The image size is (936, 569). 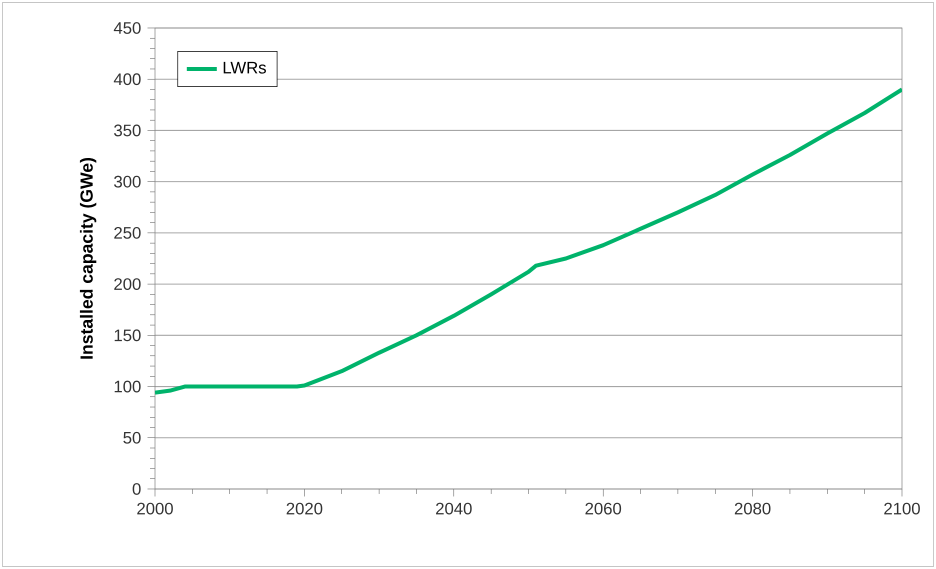 I want to click on y-tick-label: 350, so click(x=127, y=130).